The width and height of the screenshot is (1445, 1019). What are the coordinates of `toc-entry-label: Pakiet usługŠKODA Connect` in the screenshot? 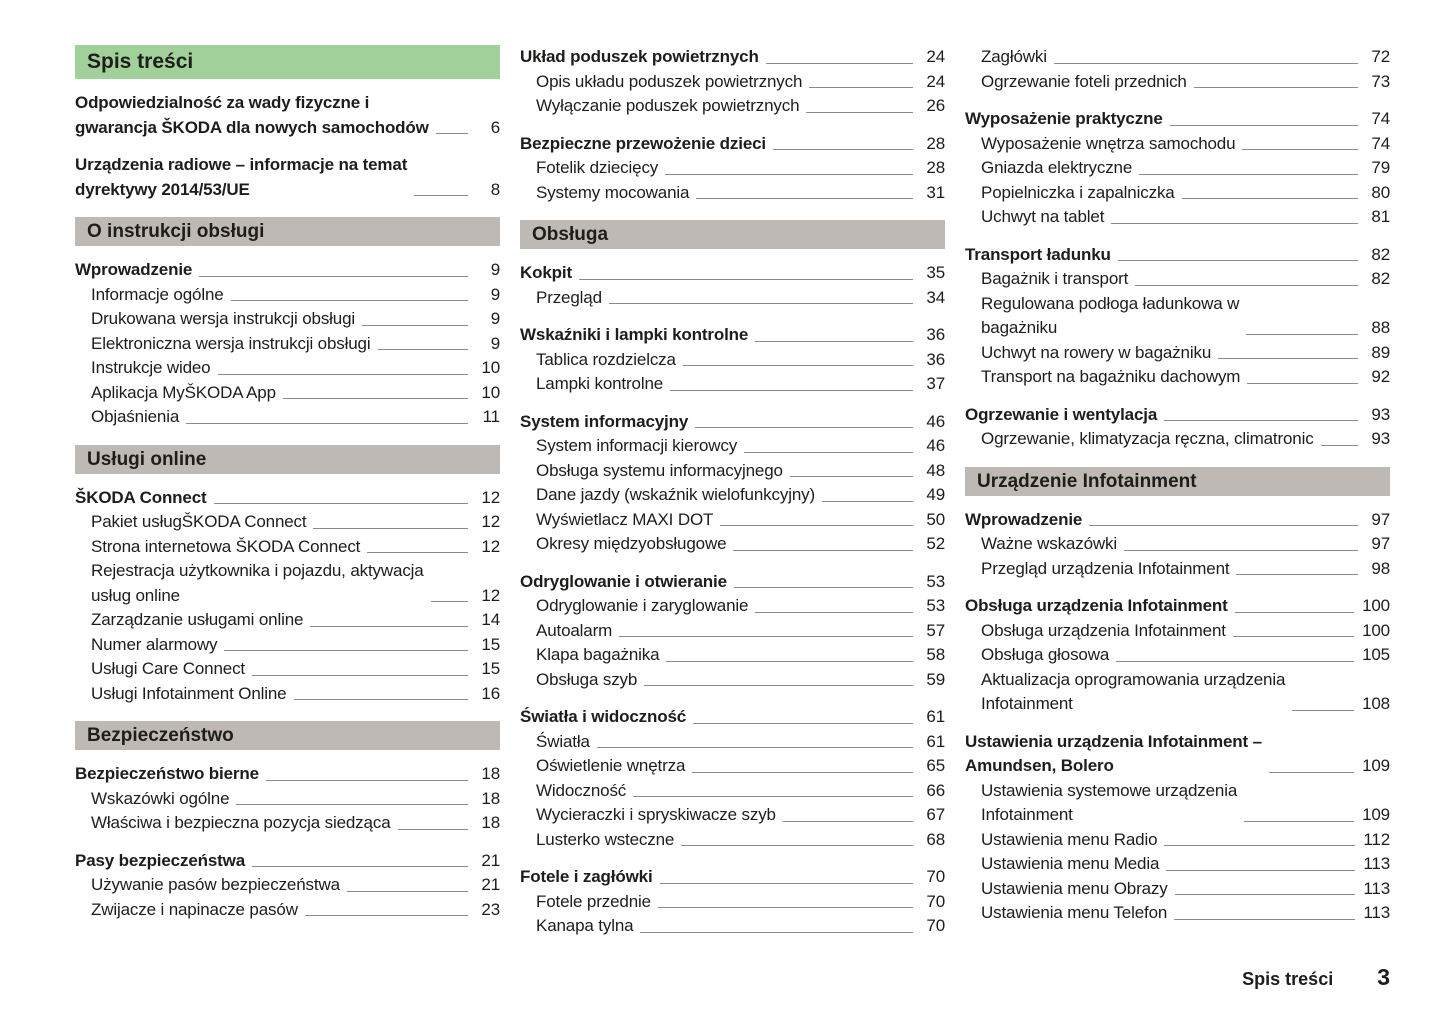 It's located at (199, 521).